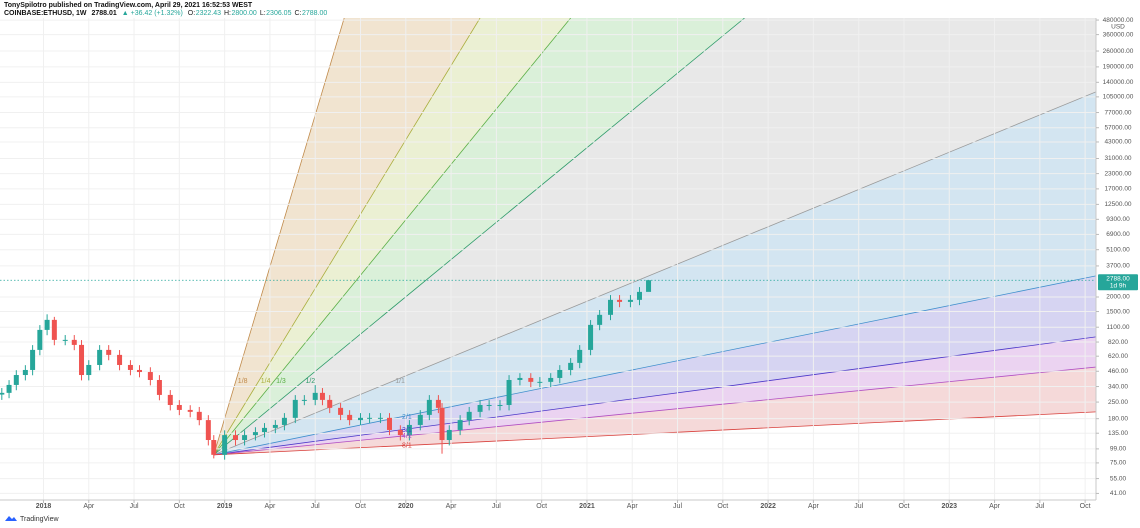  What do you see at coordinates (1118, 311) in the screenshot?
I see `y-tick-label: 1500.00` at bounding box center [1118, 311].